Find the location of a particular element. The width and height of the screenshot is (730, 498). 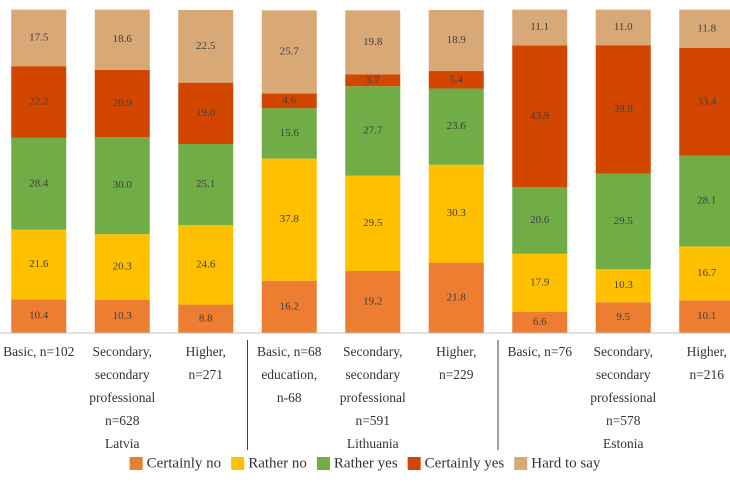

data-label: 28.1 is located at coordinates (706, 201).